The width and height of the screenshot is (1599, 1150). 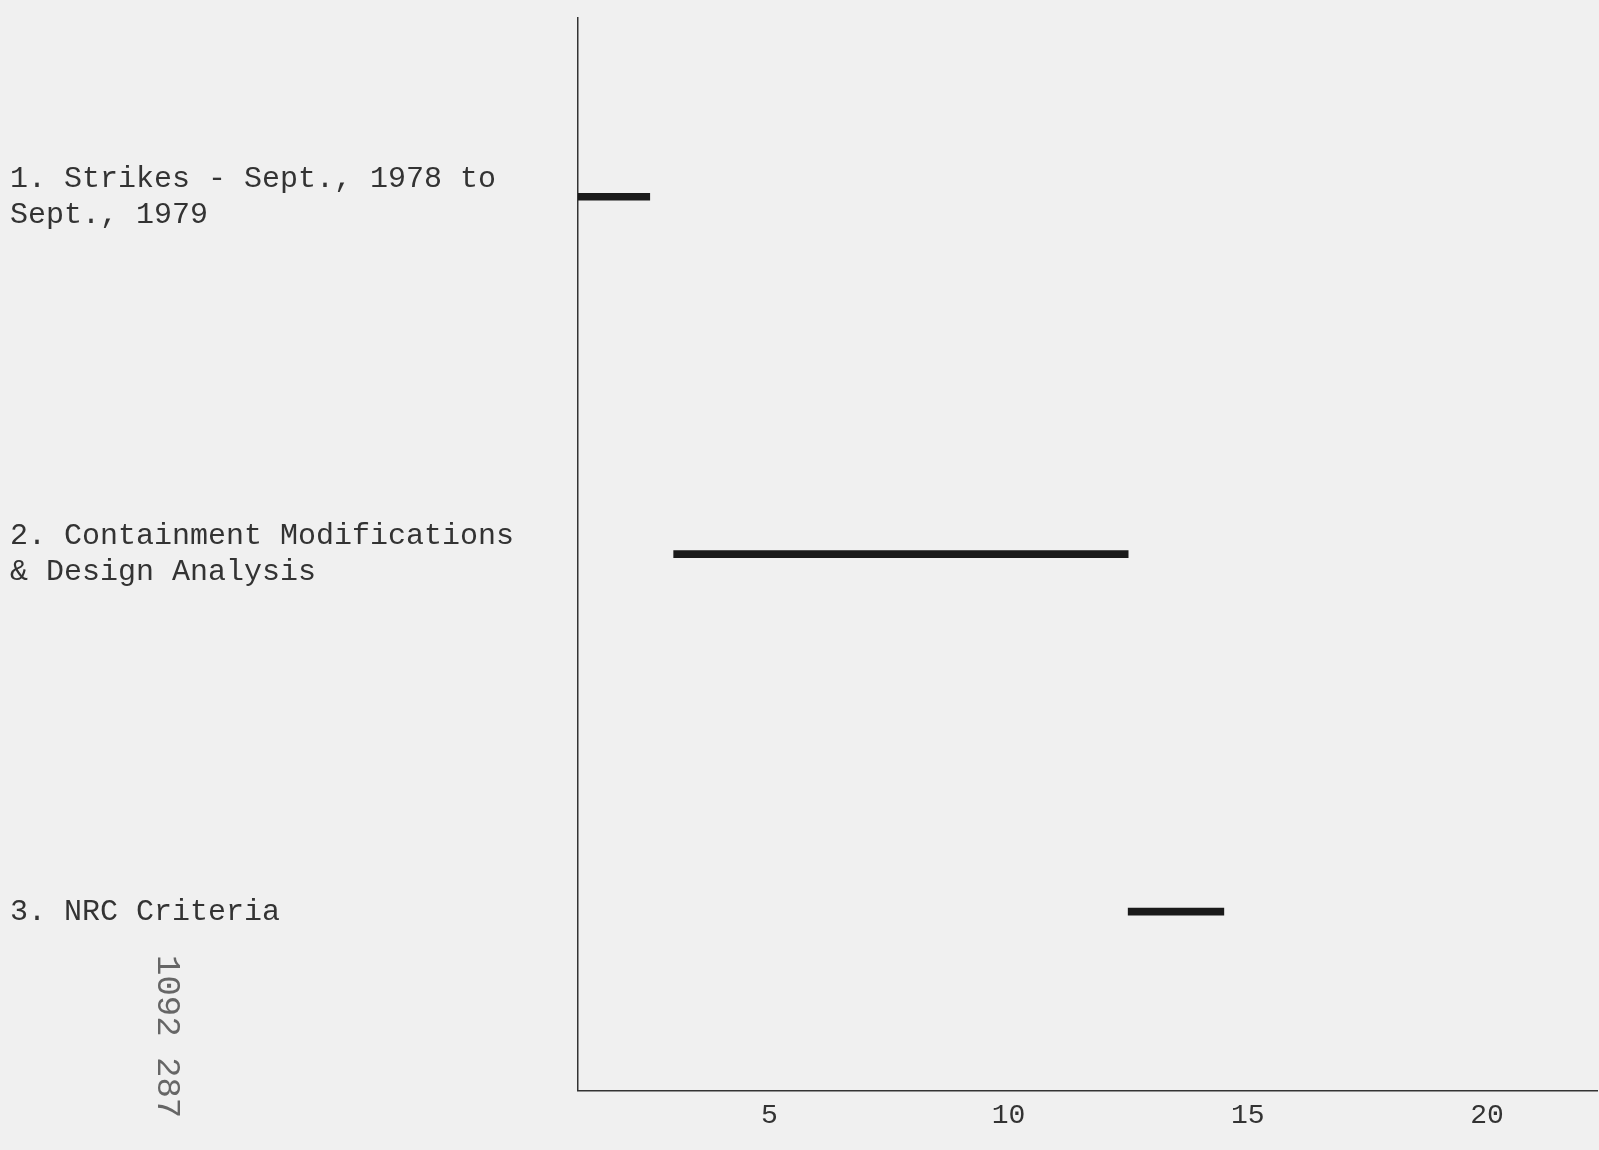 I want to click on x-tick-label: 20, so click(x=1487, y=1115).